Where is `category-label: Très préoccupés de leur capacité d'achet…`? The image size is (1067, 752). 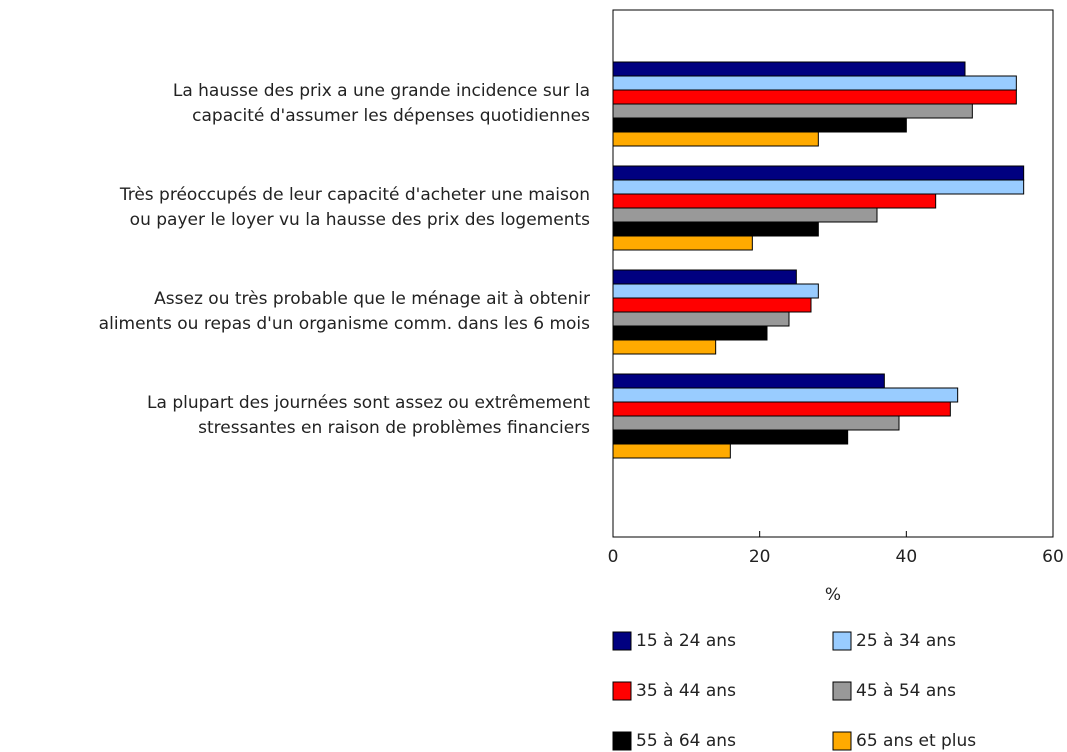
category-label: Très préoccupés de leur capacité d'achet… is located at coordinates (354, 207).